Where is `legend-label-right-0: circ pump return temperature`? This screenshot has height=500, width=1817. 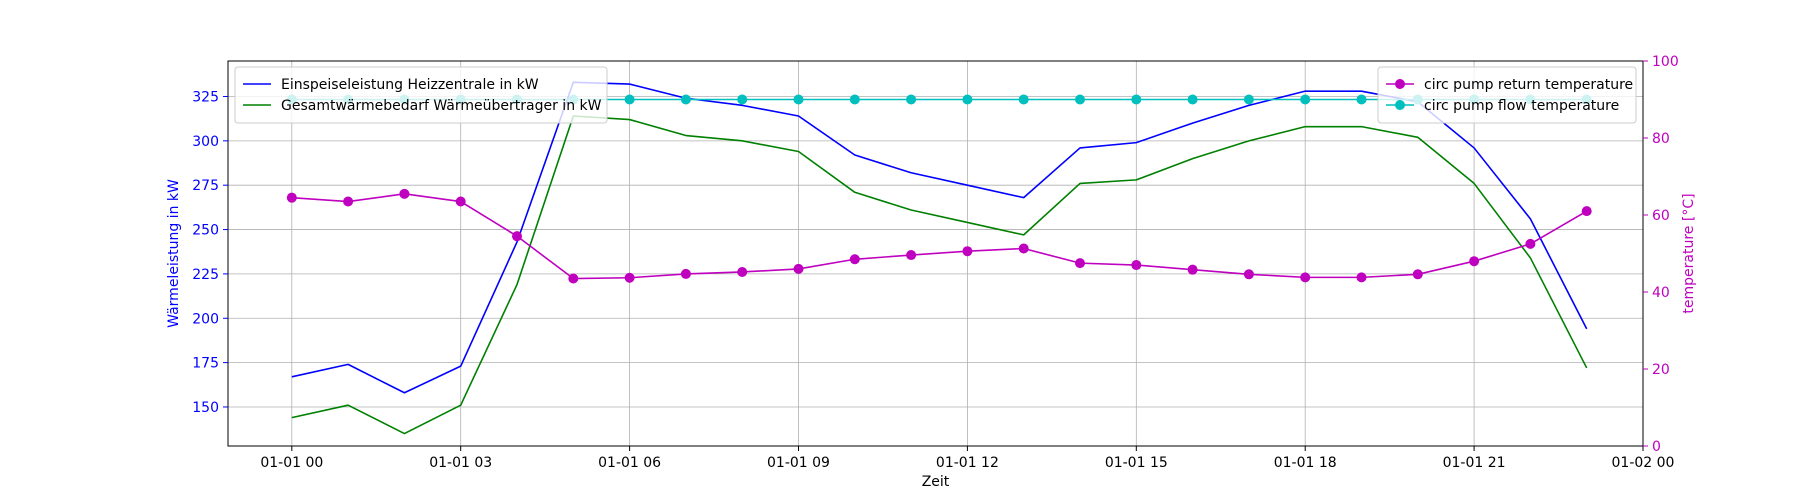 legend-label-right-0: circ pump return temperature is located at coordinates (1528, 85).